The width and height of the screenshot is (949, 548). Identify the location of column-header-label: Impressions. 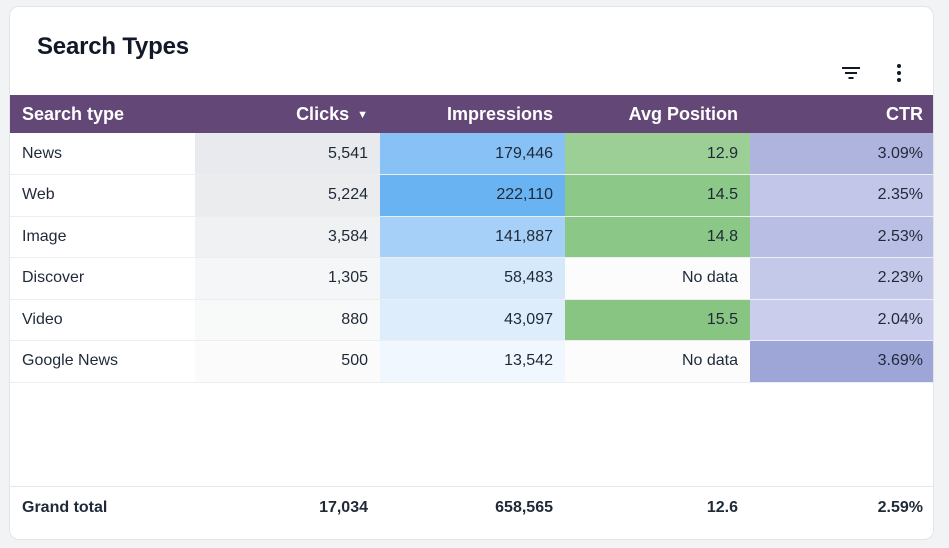
(499, 113).